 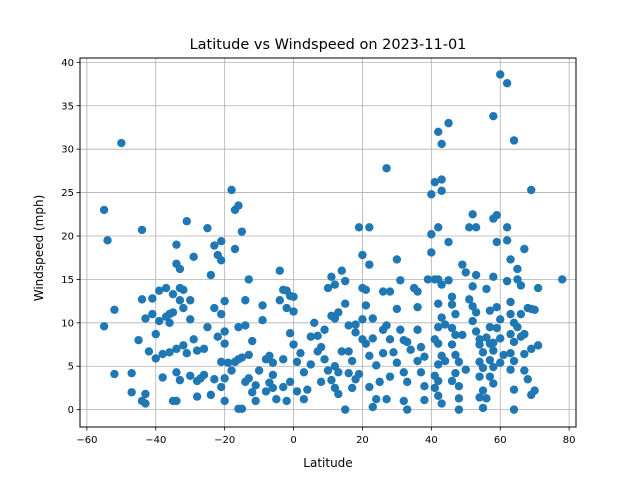 What do you see at coordinates (325, 436) in the screenshot?
I see `x-axis: −60 −40 −20 0 20 40 60 80` at bounding box center [325, 436].